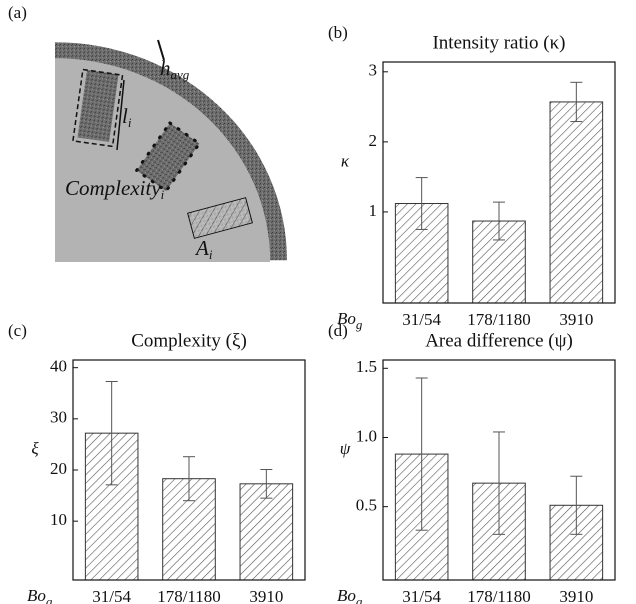 This screenshot has height=604, width=636. I want to click on outer-ring, so click(171, 151).